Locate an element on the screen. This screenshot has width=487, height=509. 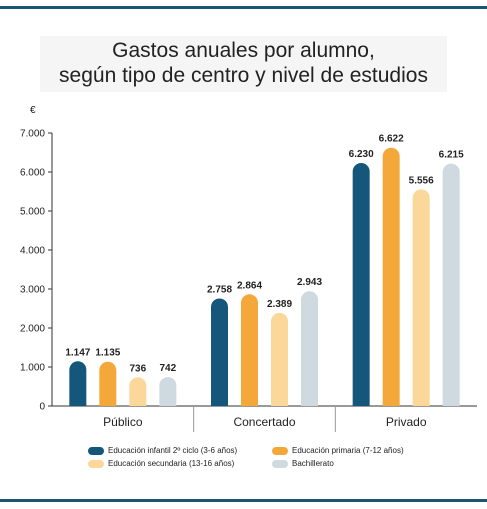
y-tick-label: 5.000 is located at coordinates (32, 212).